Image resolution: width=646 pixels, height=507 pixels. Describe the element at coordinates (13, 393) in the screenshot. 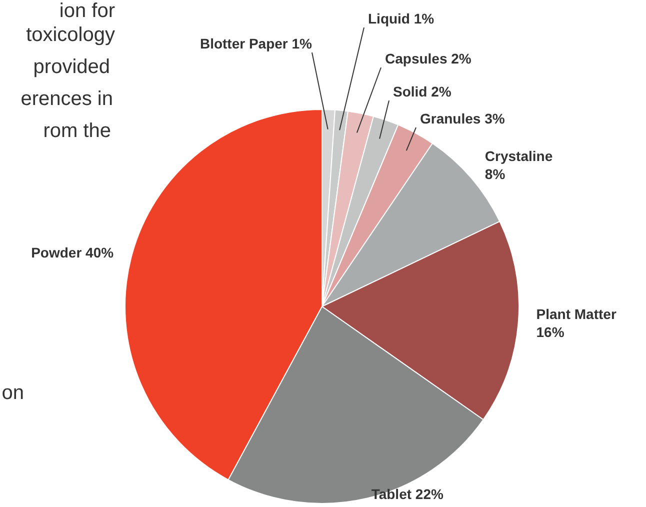

I see `text: on` at that location.